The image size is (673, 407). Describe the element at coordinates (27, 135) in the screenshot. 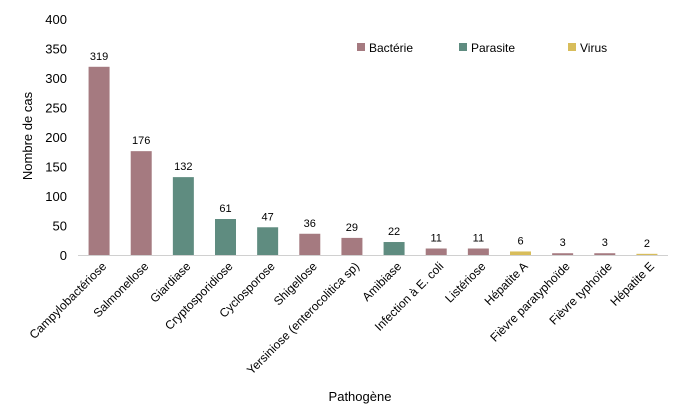

I see `y-axis-title: Nombre de cas` at that location.